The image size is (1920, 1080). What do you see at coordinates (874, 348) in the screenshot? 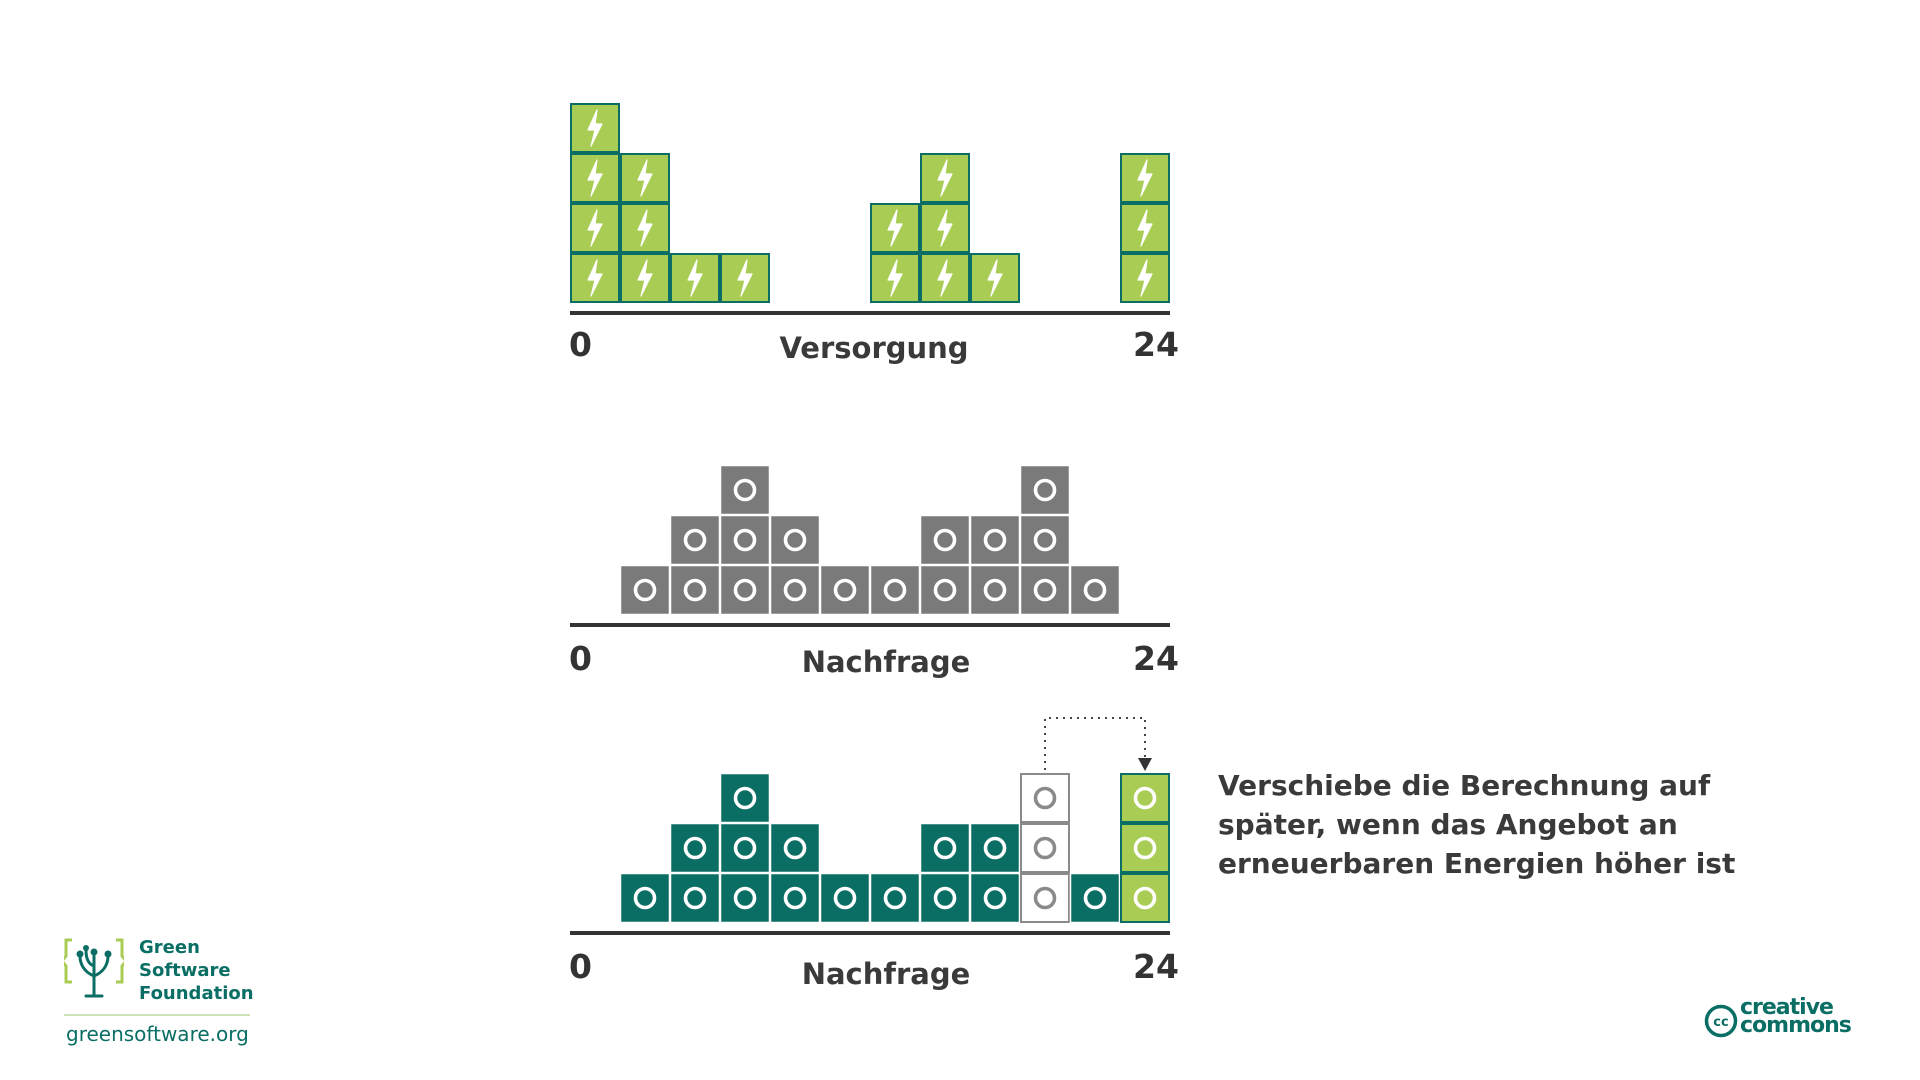
I see `supply-axis-title: Versorgung` at bounding box center [874, 348].